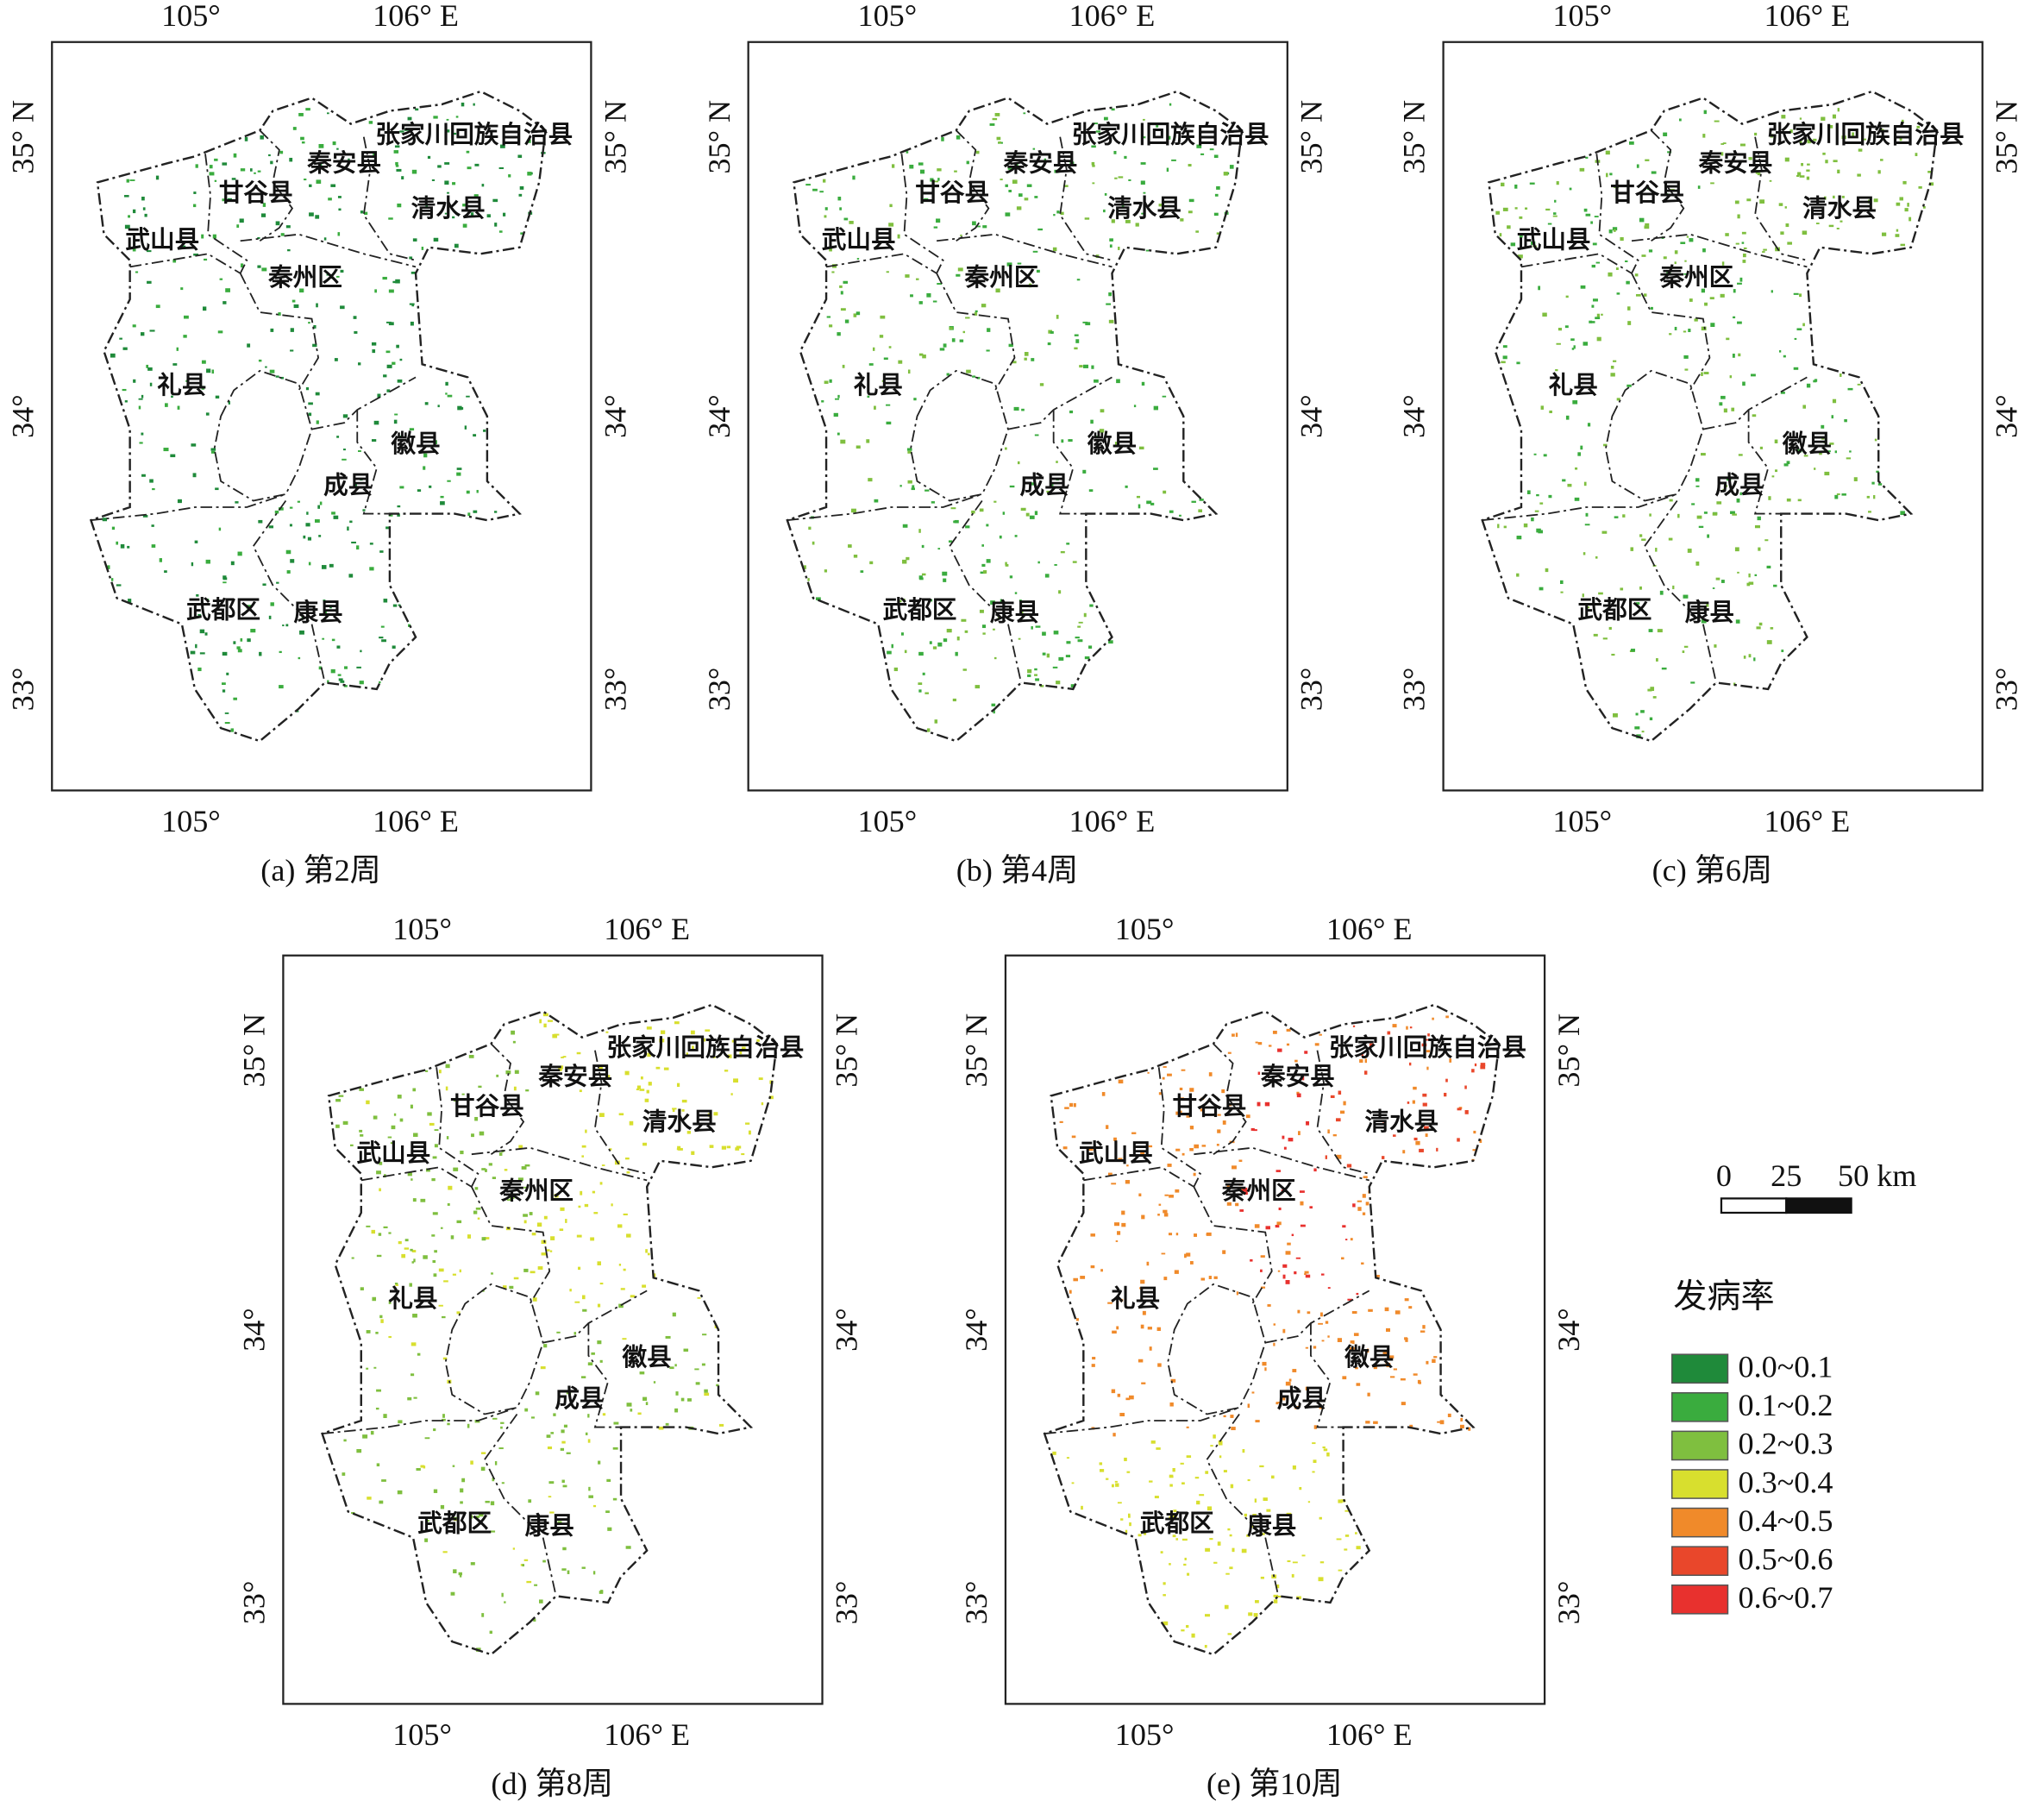 This screenshot has height=1820, width=2037. Describe the element at coordinates (1177, 1524) in the screenshot. I see `county-label: 武都区` at that location.